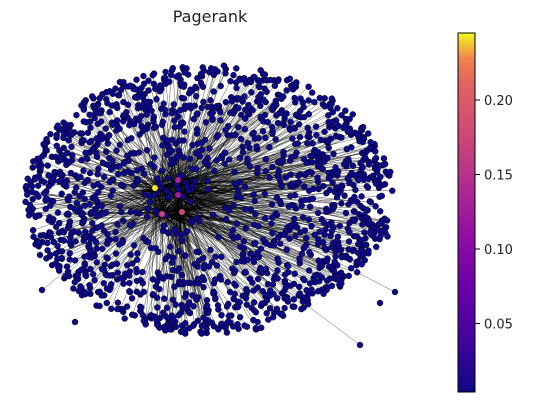  Describe the element at coordinates (178, 180) in the screenshot. I see `high-pagerank-node` at that location.